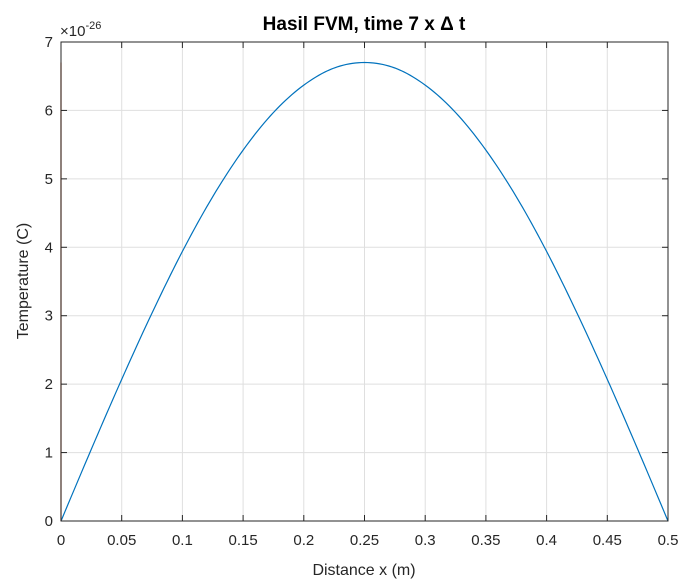 The image size is (681, 580). I want to click on y-tick-label: 5, so click(49, 179).